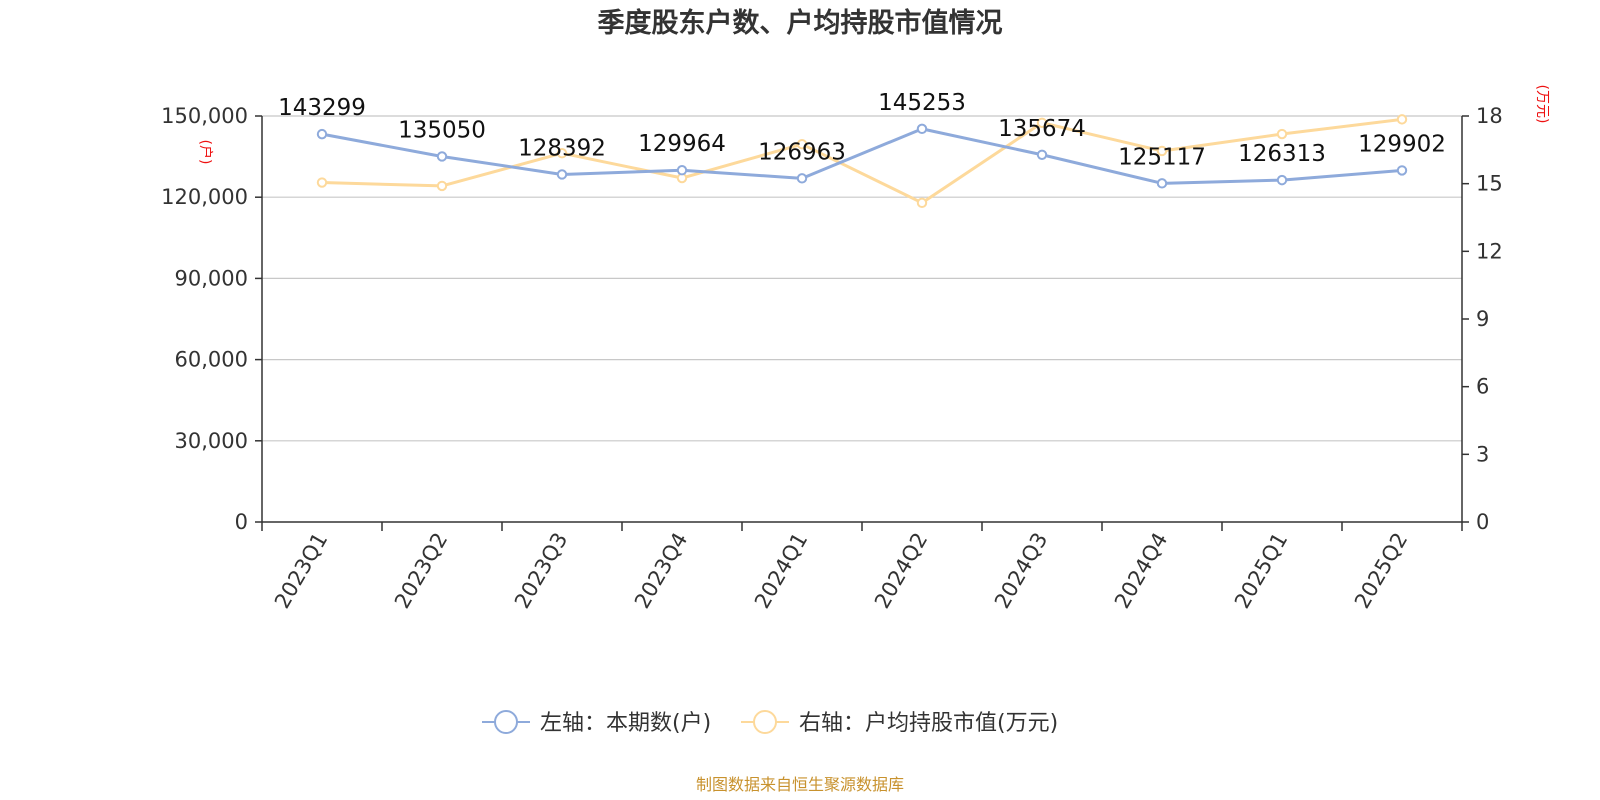 This screenshot has width=1600, height=800. Describe the element at coordinates (625, 723) in the screenshot. I see `legend-label: 左轴：本期数(户)` at that location.